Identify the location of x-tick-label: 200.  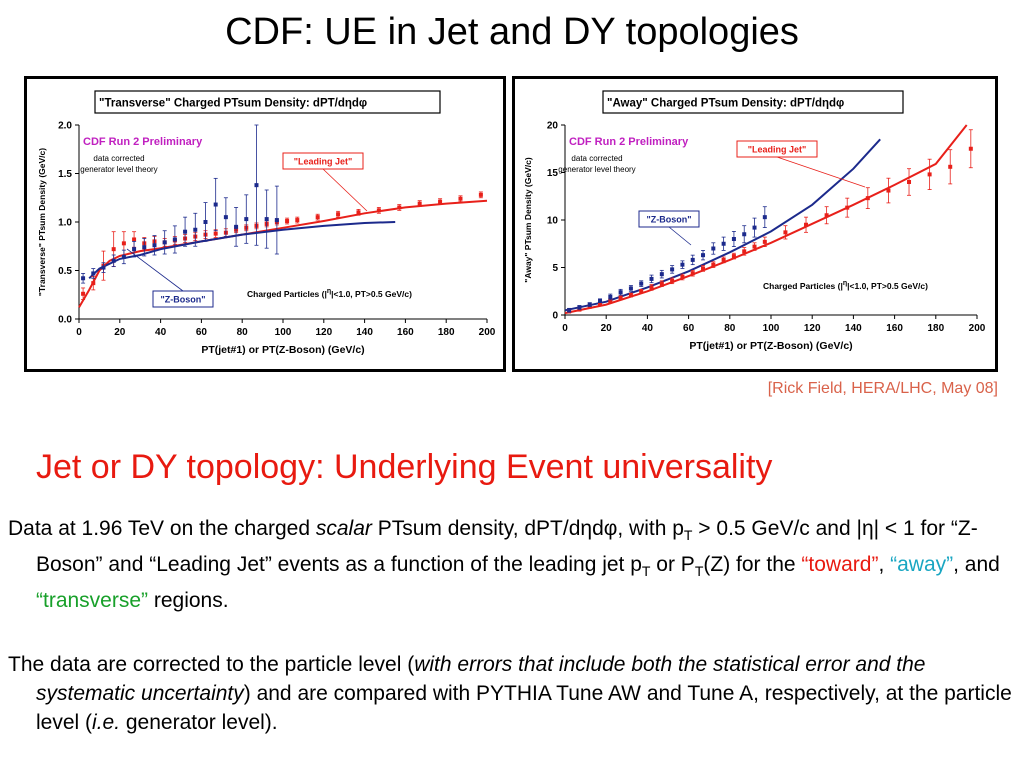
(487, 332).